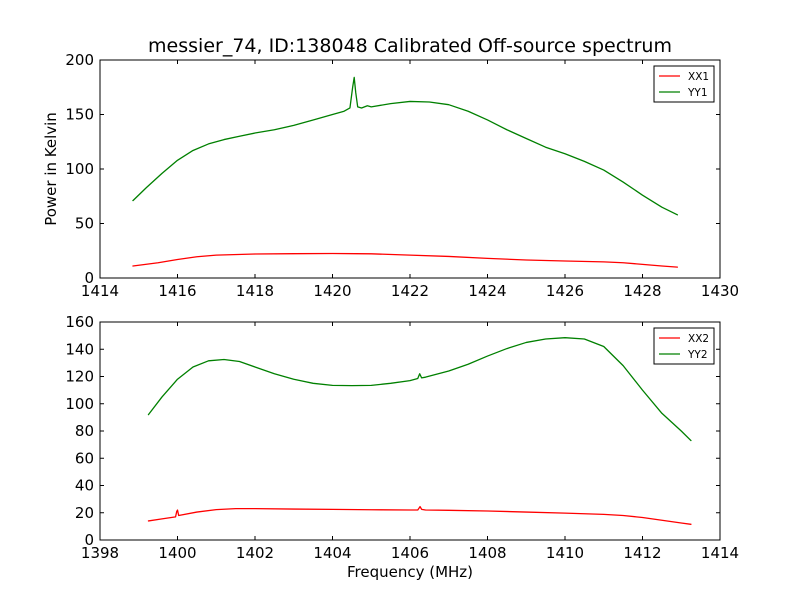  What do you see at coordinates (642, 291) in the screenshot?
I see `x-tick-label: 1428` at bounding box center [642, 291].